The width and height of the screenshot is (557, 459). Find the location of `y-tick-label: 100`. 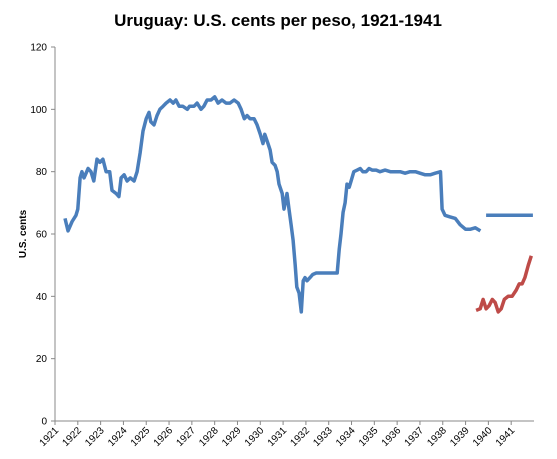

y-tick-label: 100 is located at coordinates (38, 110).